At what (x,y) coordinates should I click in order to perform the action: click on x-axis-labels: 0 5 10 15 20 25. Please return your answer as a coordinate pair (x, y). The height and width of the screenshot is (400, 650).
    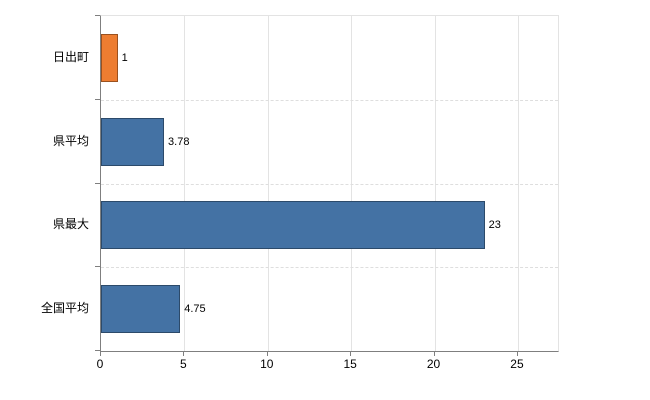
    Looking at the image, I should click on (325, 366).